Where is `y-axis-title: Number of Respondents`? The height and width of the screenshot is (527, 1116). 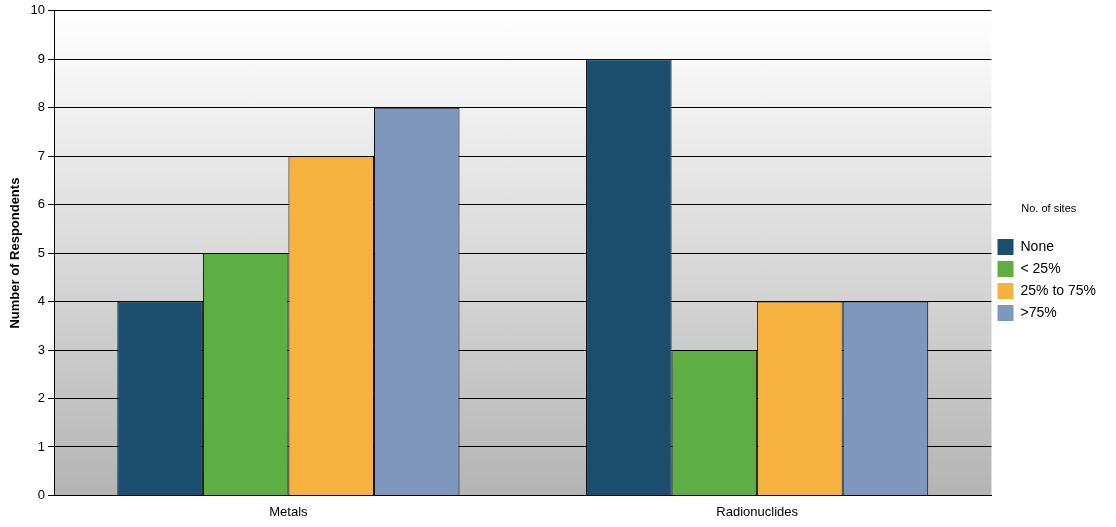 y-axis-title: Number of Respondents is located at coordinates (15, 253).